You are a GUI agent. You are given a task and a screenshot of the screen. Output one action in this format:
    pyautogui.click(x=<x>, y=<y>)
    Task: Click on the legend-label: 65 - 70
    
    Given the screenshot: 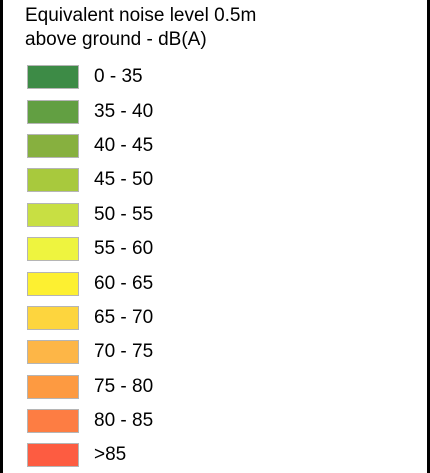 What is the action you would take?
    pyautogui.click(x=124, y=317)
    